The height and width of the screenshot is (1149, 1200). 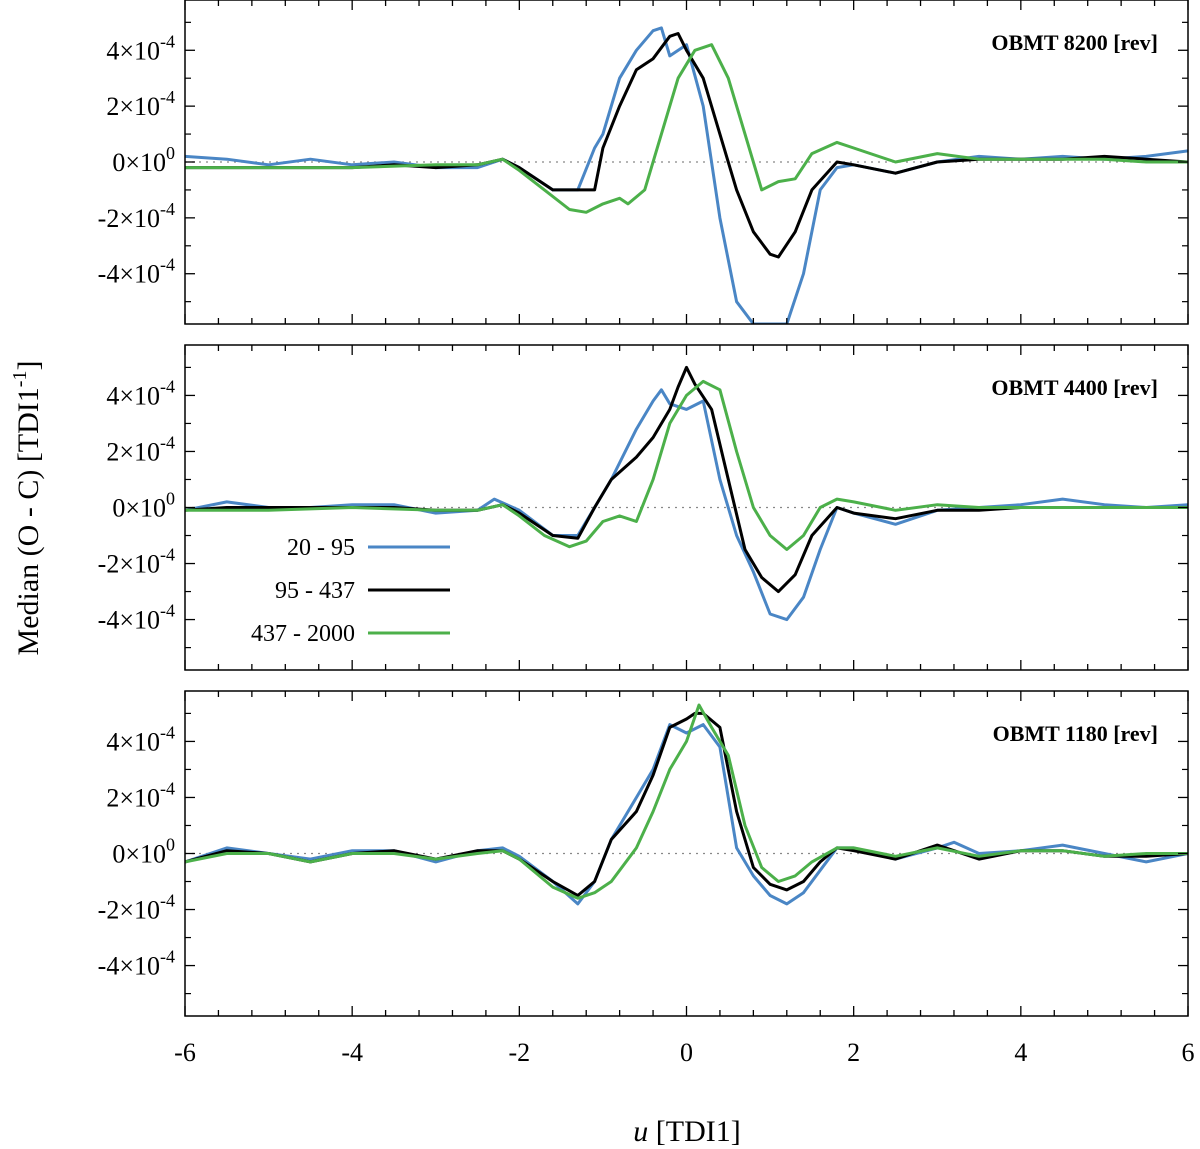 I want to click on x-tick-label: 0, so click(x=686, y=1052).